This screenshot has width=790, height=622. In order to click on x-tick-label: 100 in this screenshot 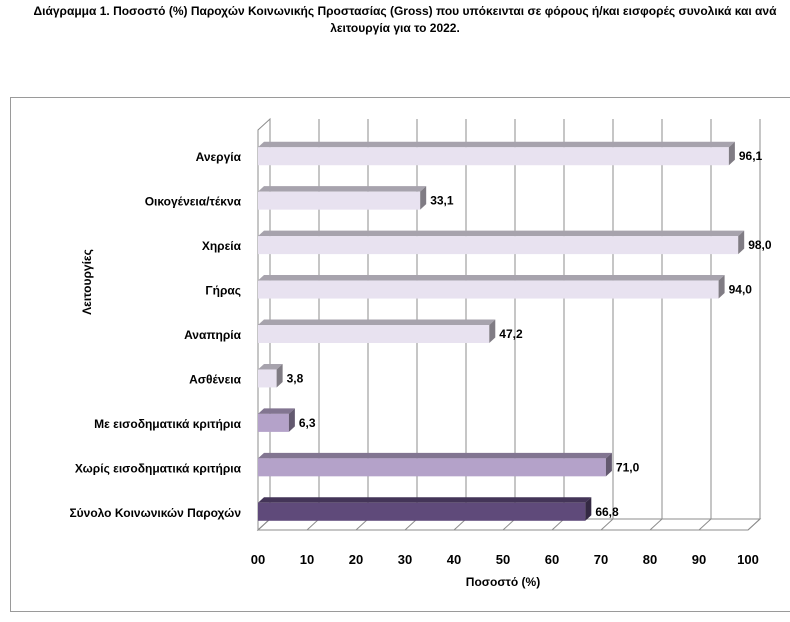, I will do `click(748, 559)`.